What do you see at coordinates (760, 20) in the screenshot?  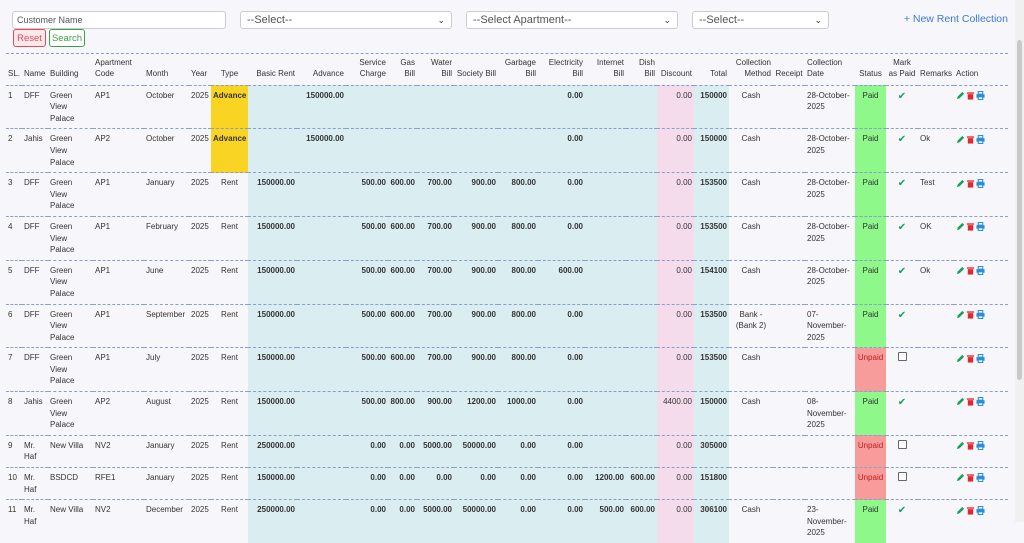 I see `select-filter-3: --Select-- ⌄` at bounding box center [760, 20].